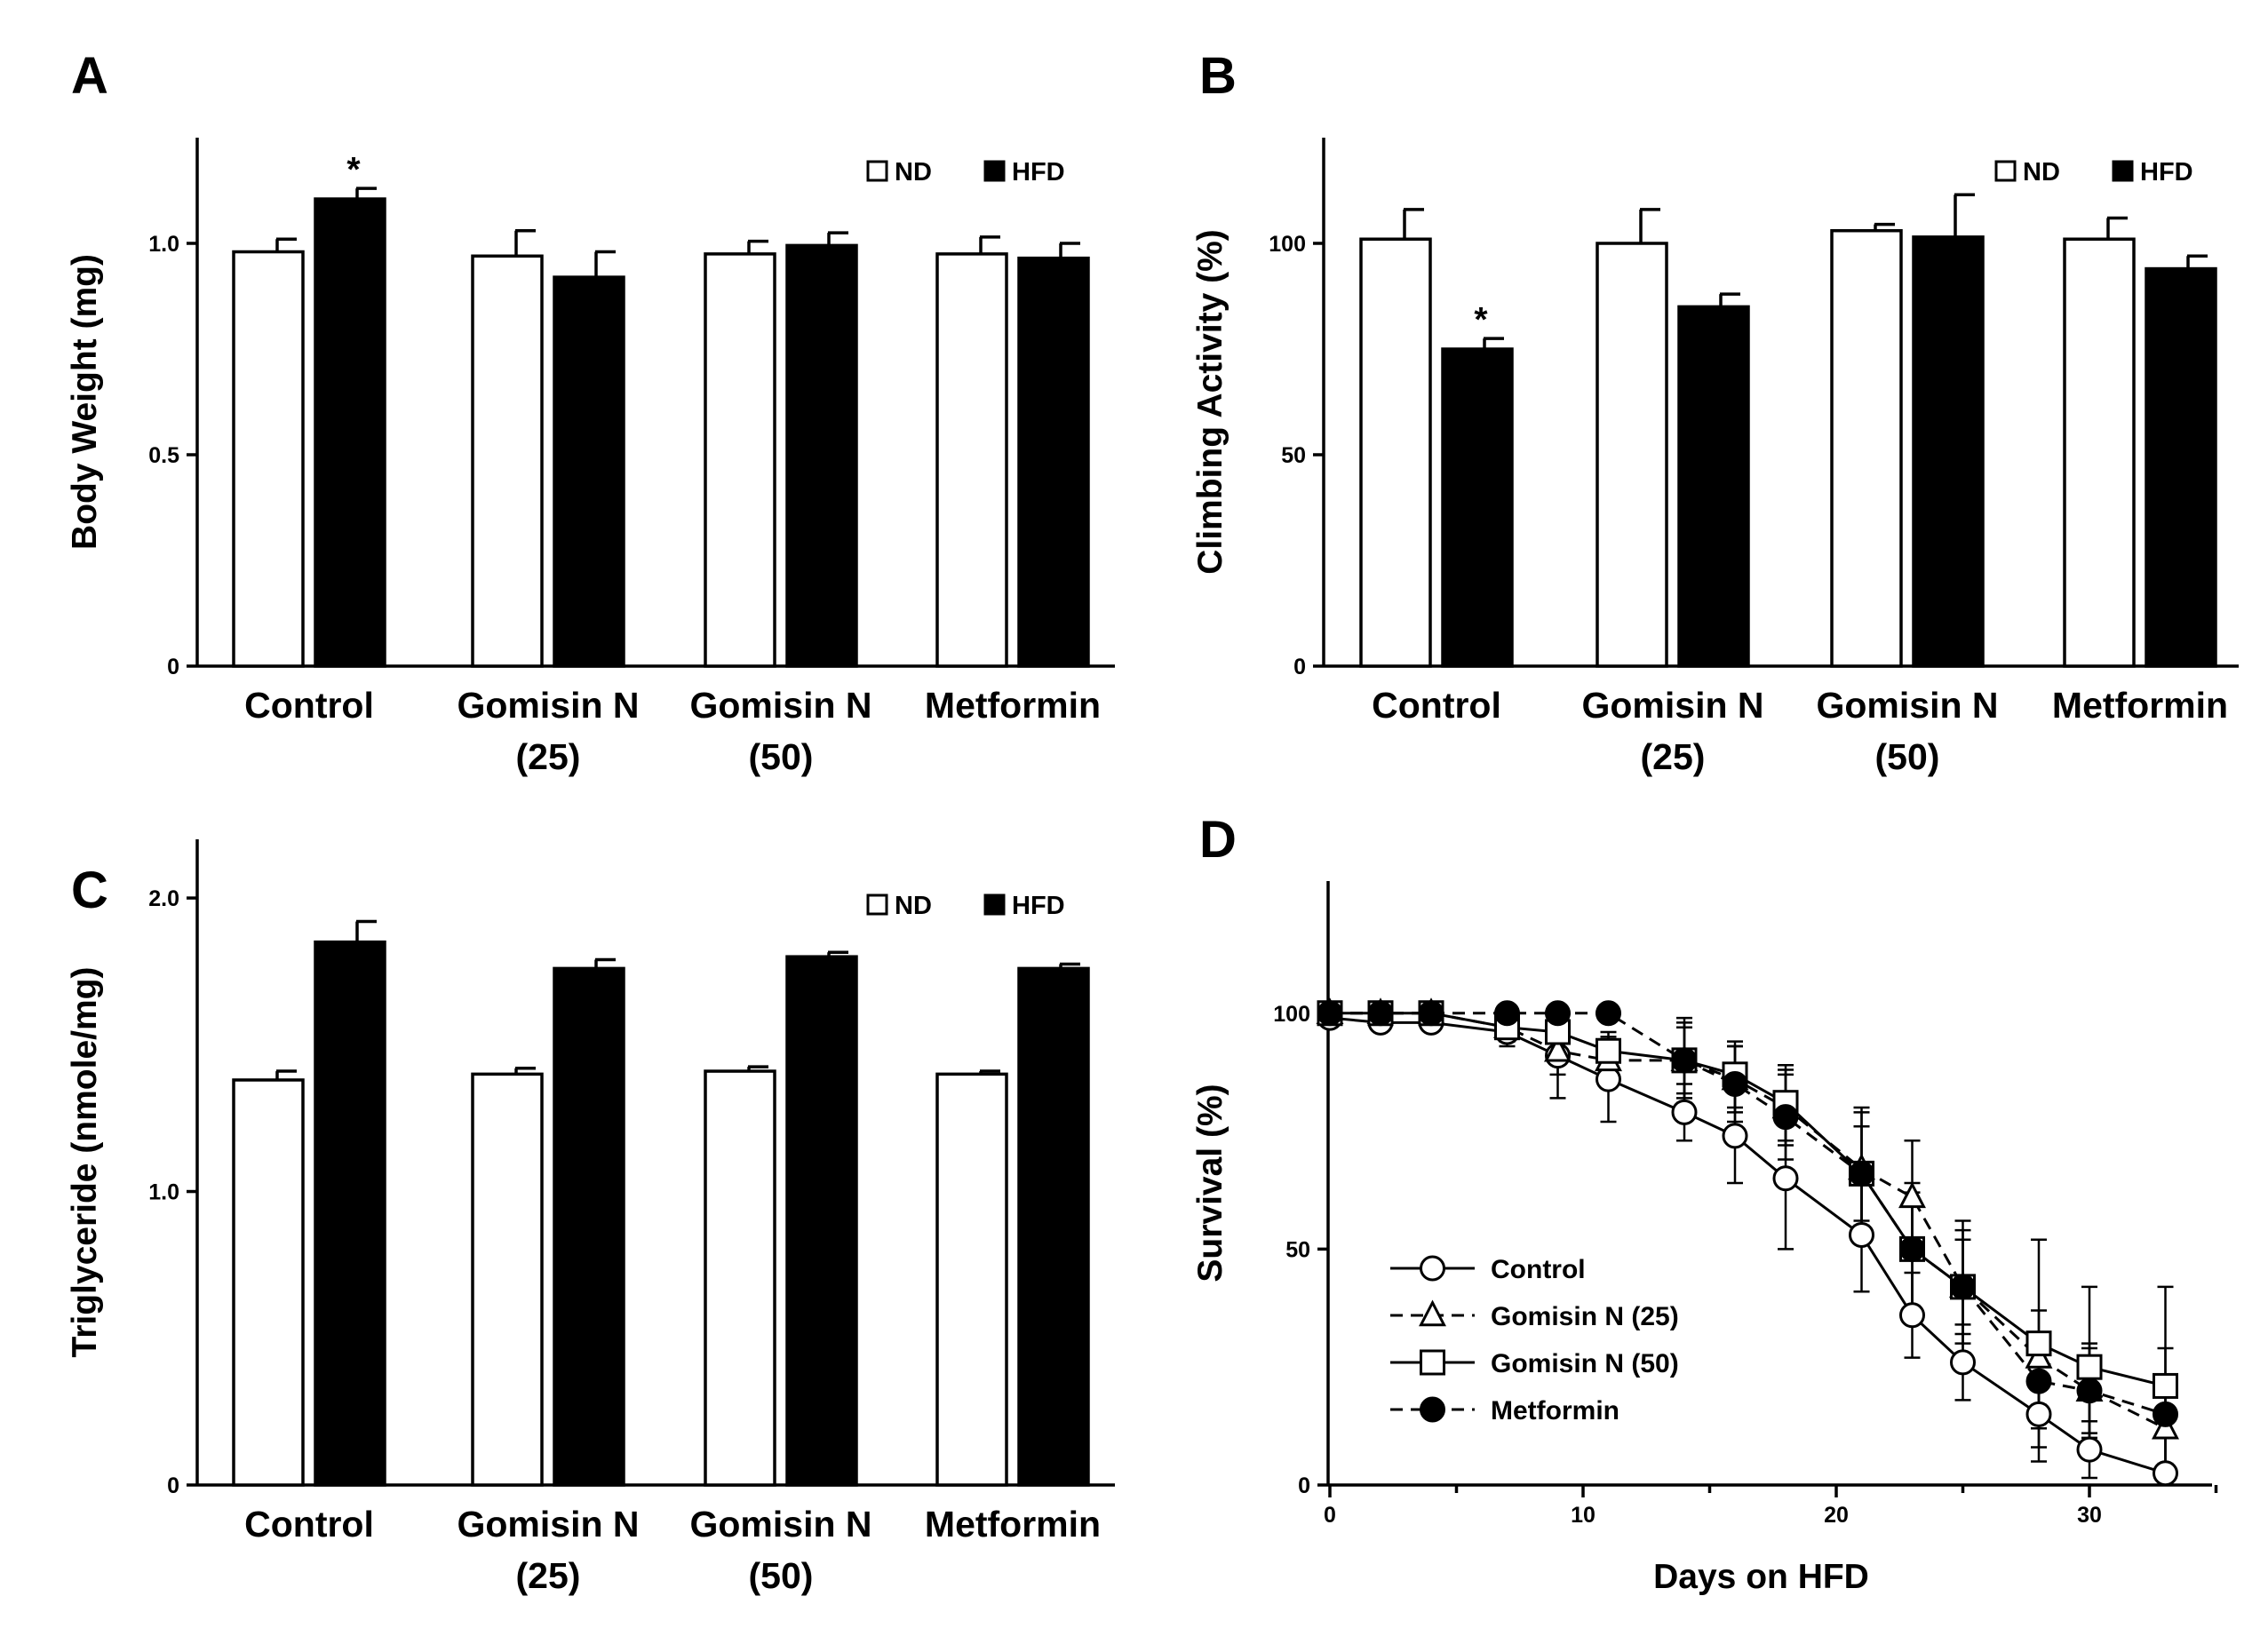 The height and width of the screenshot is (1628, 2268). Describe the element at coordinates (1748, 1214) in the screenshot. I see `series-line-metformin` at that location.